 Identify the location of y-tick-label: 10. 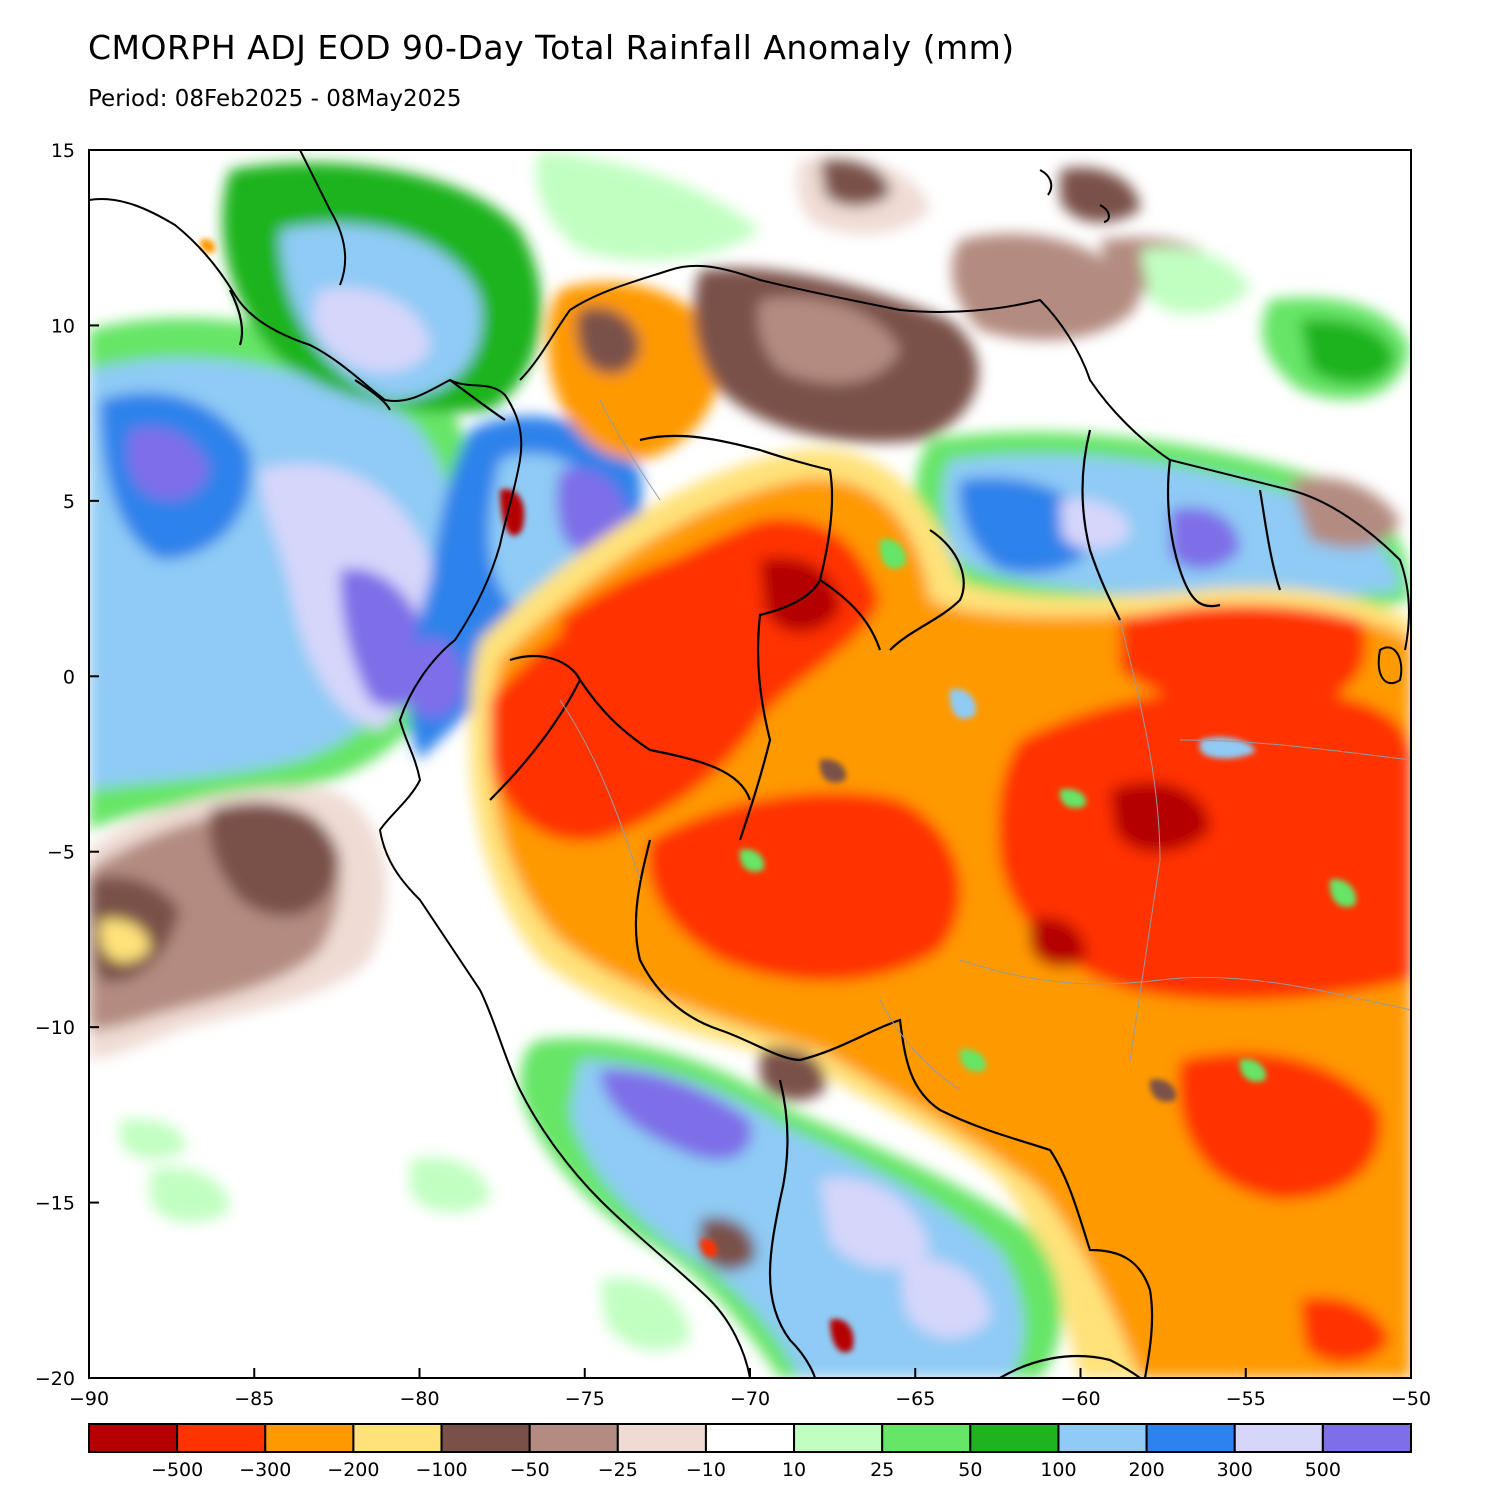
(63, 326).